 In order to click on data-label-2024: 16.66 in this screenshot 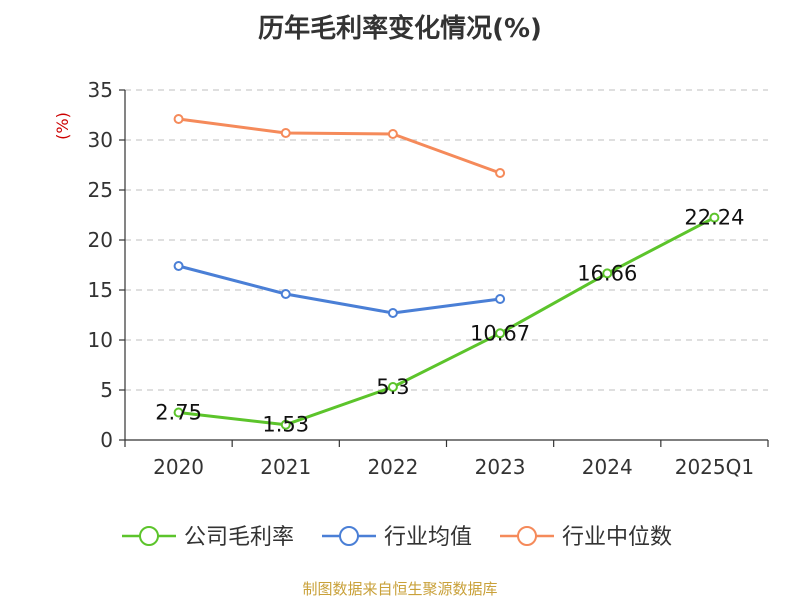, I will do `click(607, 273)`.